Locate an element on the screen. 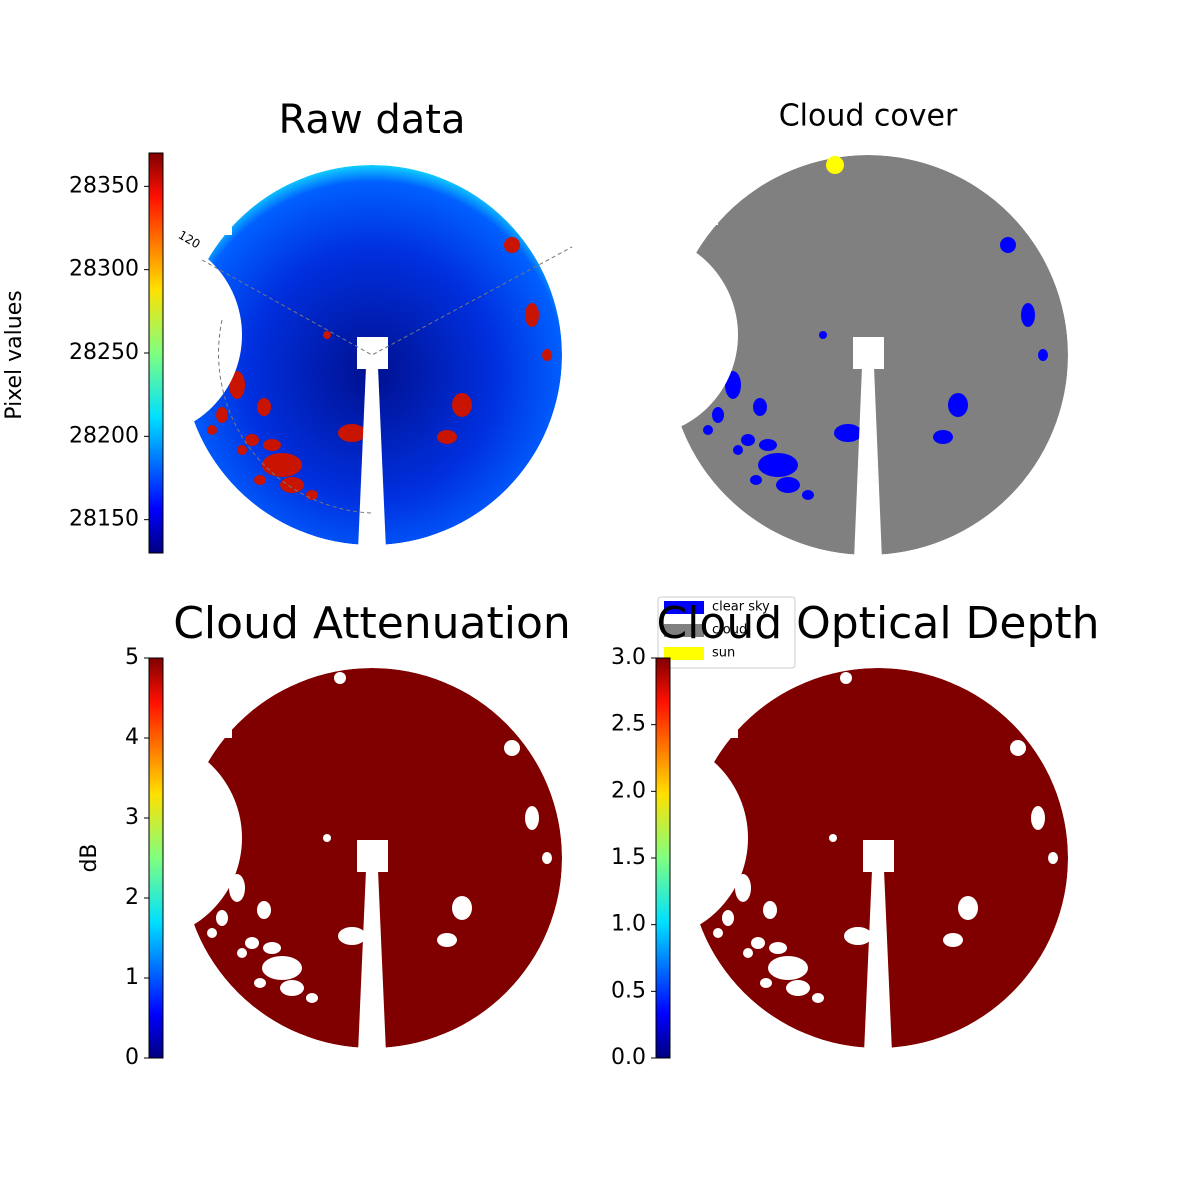 This screenshot has width=1200, height=1200. panel-title: Cloud Optical Depth is located at coordinates (877, 623).